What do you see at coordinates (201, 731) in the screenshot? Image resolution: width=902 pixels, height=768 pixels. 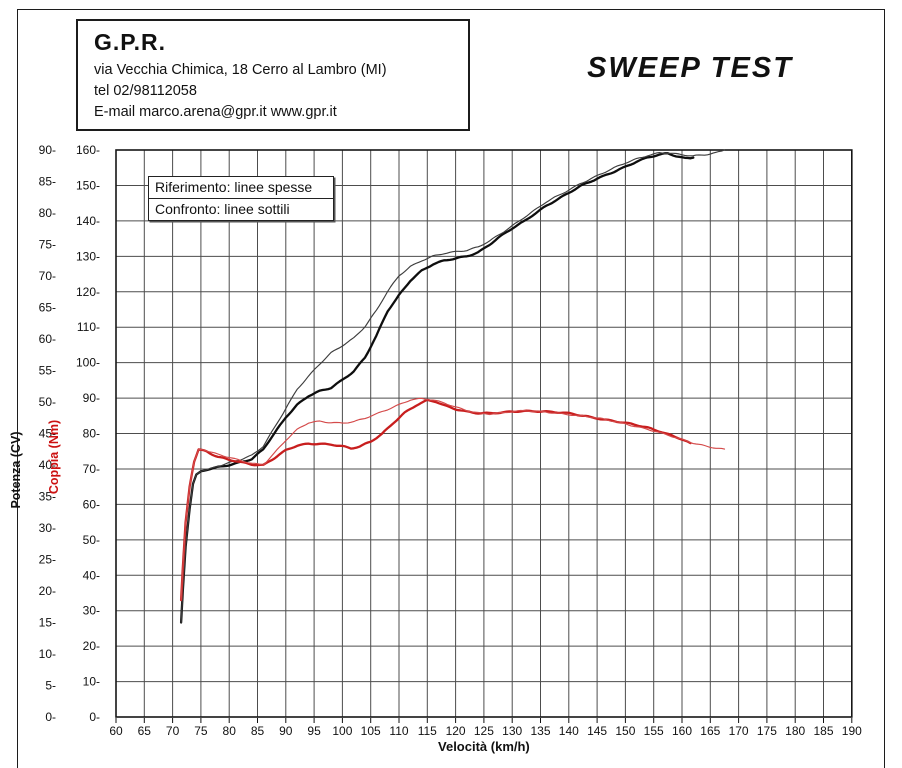 I see `svg-text: 75` at bounding box center [201, 731].